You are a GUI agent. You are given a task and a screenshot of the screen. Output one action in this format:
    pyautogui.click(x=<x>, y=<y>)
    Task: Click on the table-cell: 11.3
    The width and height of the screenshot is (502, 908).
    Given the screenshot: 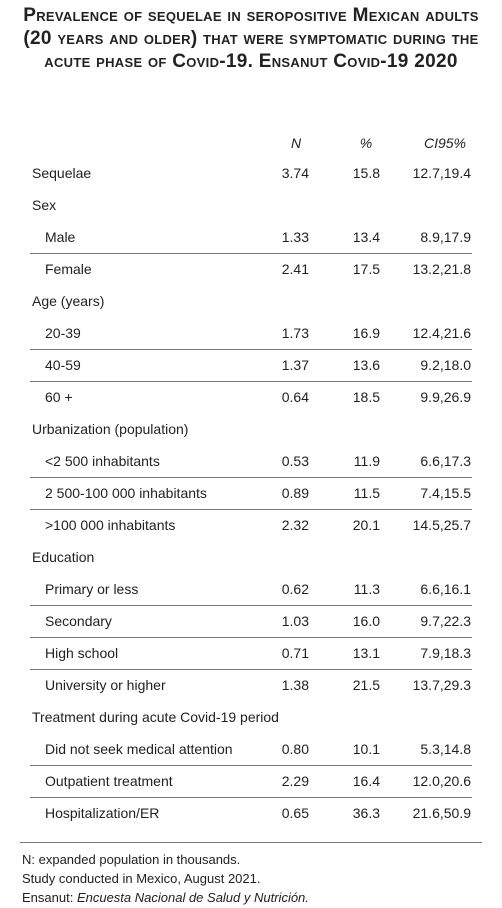 What is the action you would take?
    pyautogui.click(x=366, y=589)
    